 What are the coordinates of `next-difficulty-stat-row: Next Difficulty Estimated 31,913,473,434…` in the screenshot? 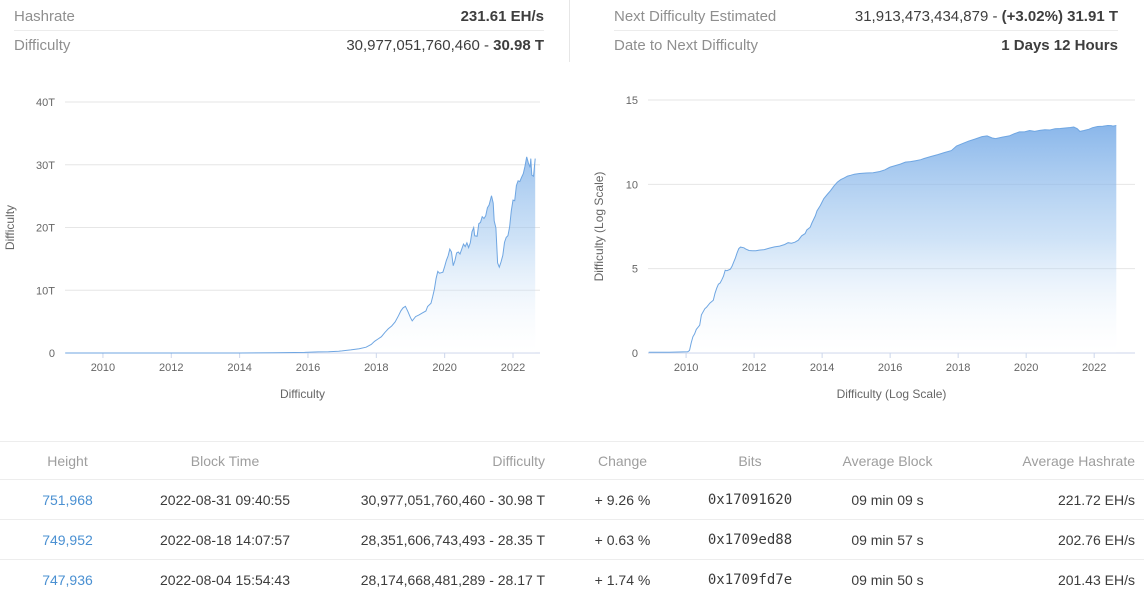 It's located at (866, 16).